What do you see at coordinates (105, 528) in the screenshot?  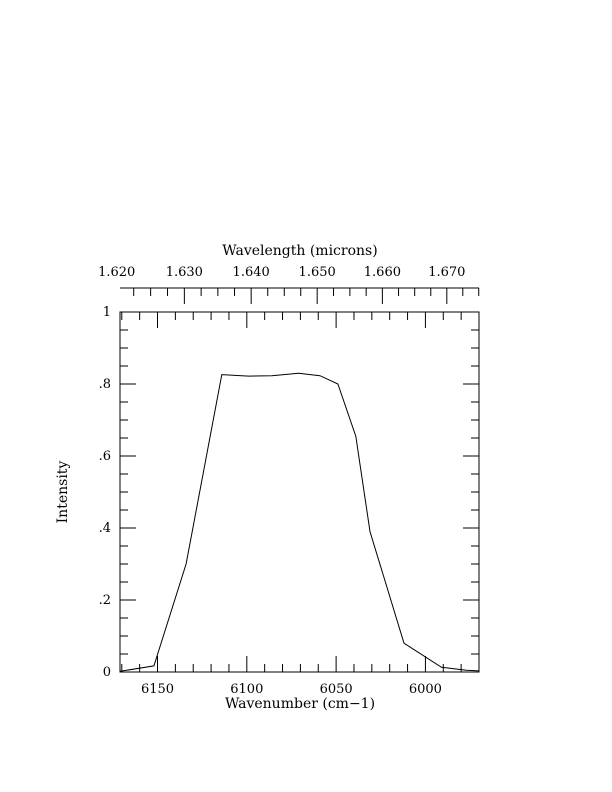 I see `y-tick-label: .4` at bounding box center [105, 528].